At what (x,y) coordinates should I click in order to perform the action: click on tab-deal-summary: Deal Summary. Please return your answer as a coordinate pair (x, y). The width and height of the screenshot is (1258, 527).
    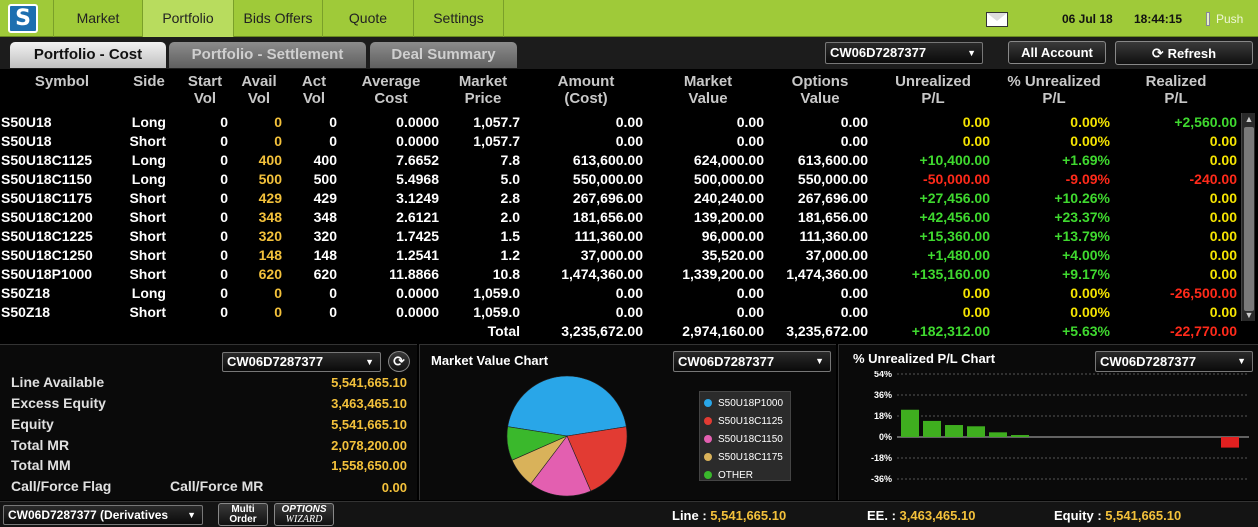
    Looking at the image, I should click on (443, 55).